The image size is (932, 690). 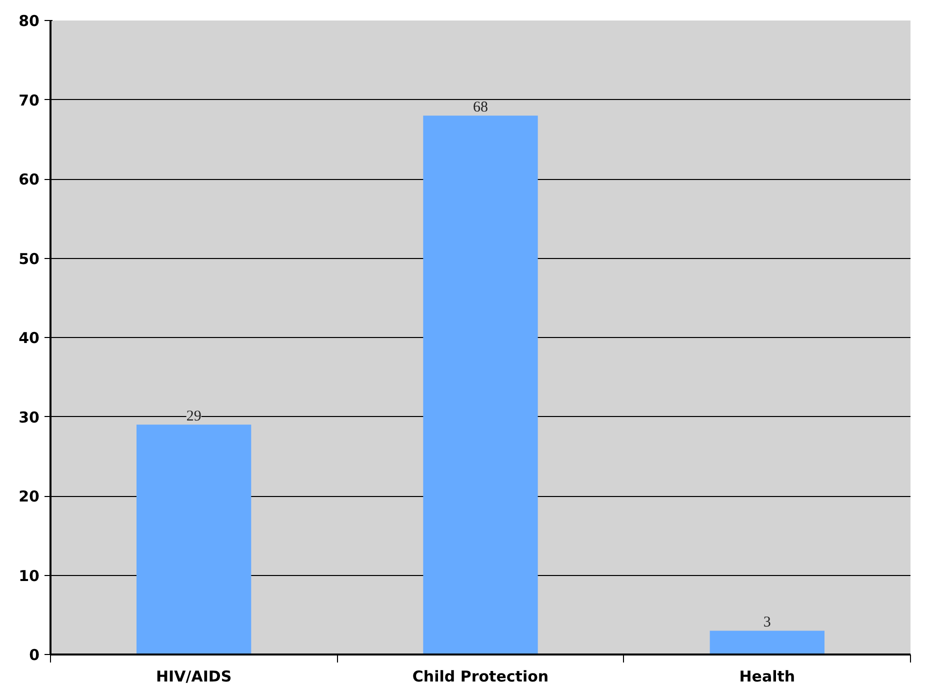 What do you see at coordinates (194, 677) in the screenshot?
I see `x-tick-label: HIV/AIDS` at bounding box center [194, 677].